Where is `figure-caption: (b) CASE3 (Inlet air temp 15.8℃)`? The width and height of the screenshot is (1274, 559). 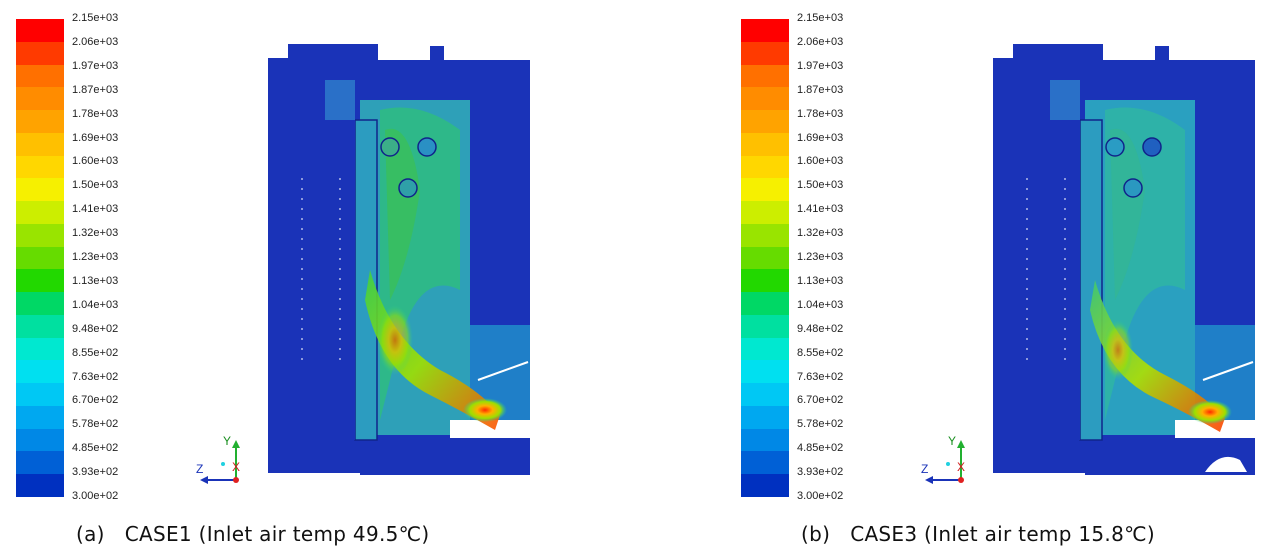
figure-caption: (b) CASE3 (Inlet air temp 15.8℃) is located at coordinates (978, 534).